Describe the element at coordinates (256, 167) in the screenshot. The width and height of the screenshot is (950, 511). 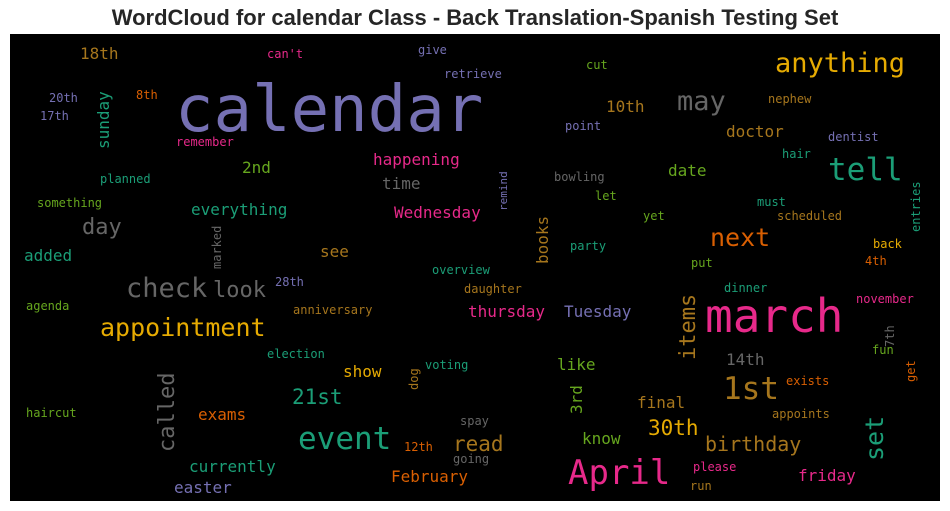
I see `word-2nd: 2nd` at that location.